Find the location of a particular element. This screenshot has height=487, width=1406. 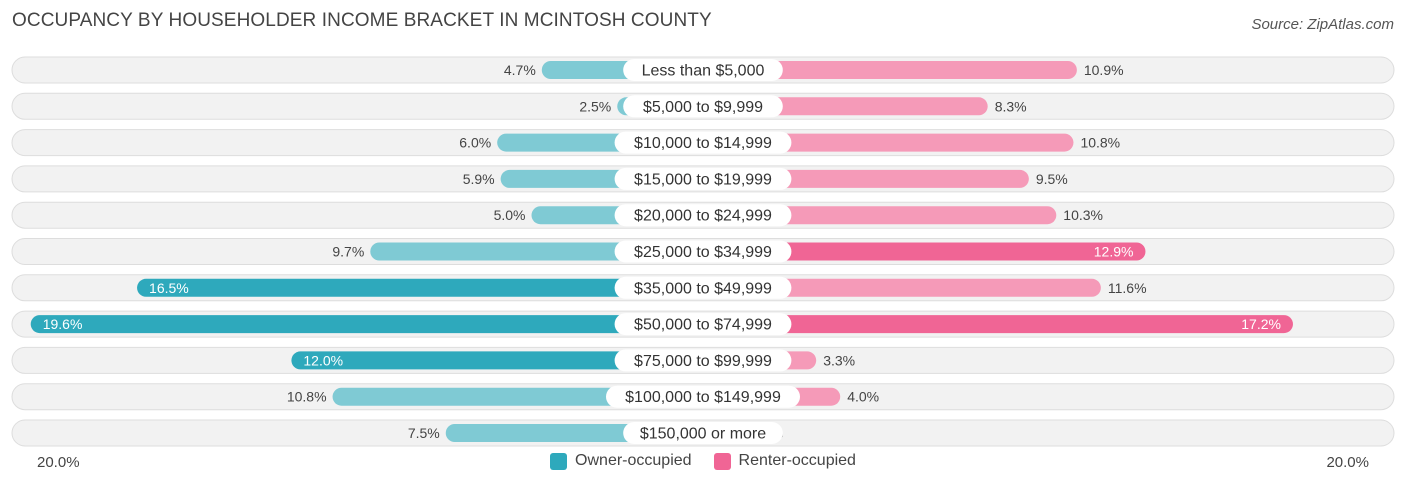

renter-value-label: 10.8% is located at coordinates (1100, 143).